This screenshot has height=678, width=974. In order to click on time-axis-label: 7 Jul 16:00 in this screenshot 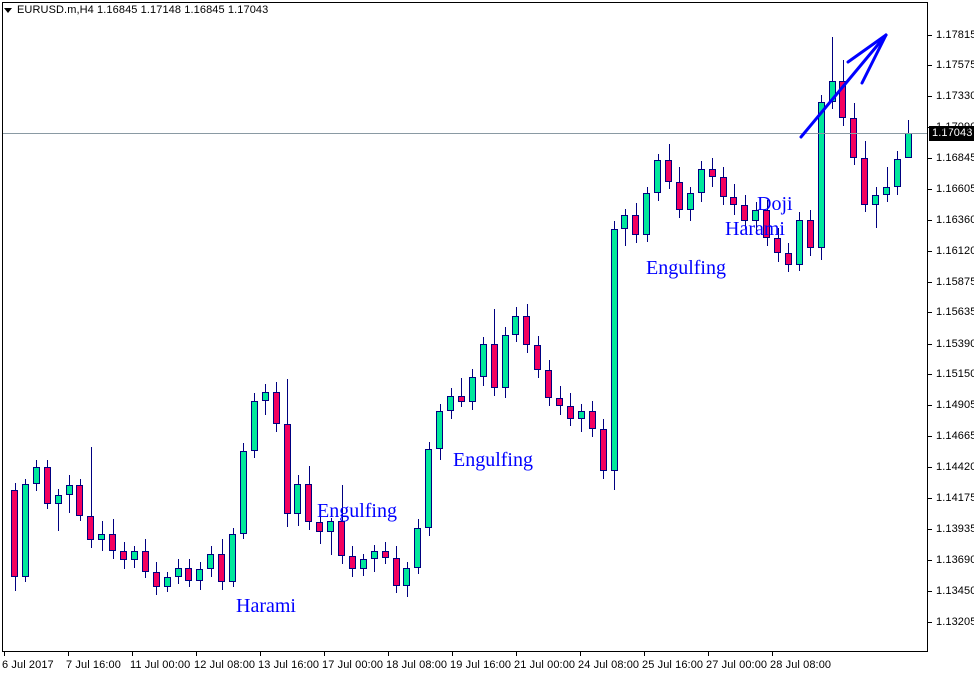, I will do `click(93, 665)`.